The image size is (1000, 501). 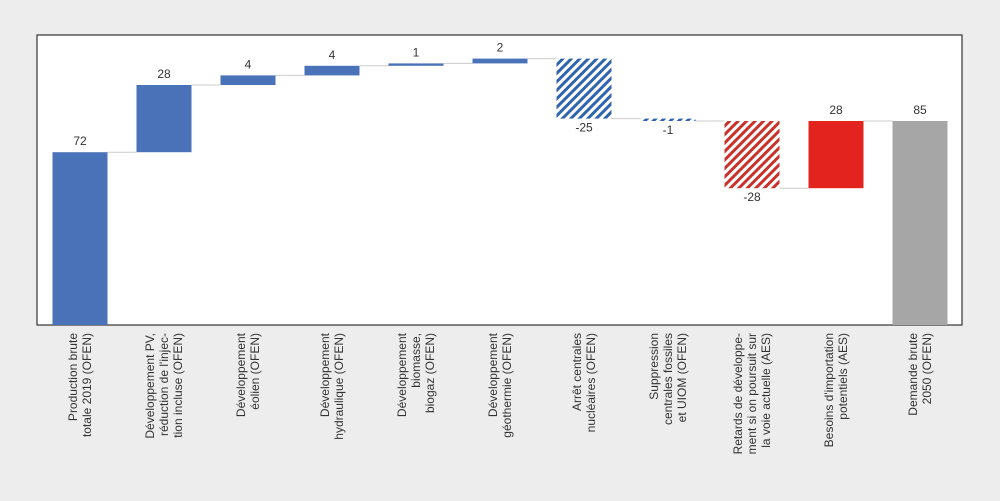 I want to click on x-tick-label: ment si on poursuit sur, so click(x=752, y=393).